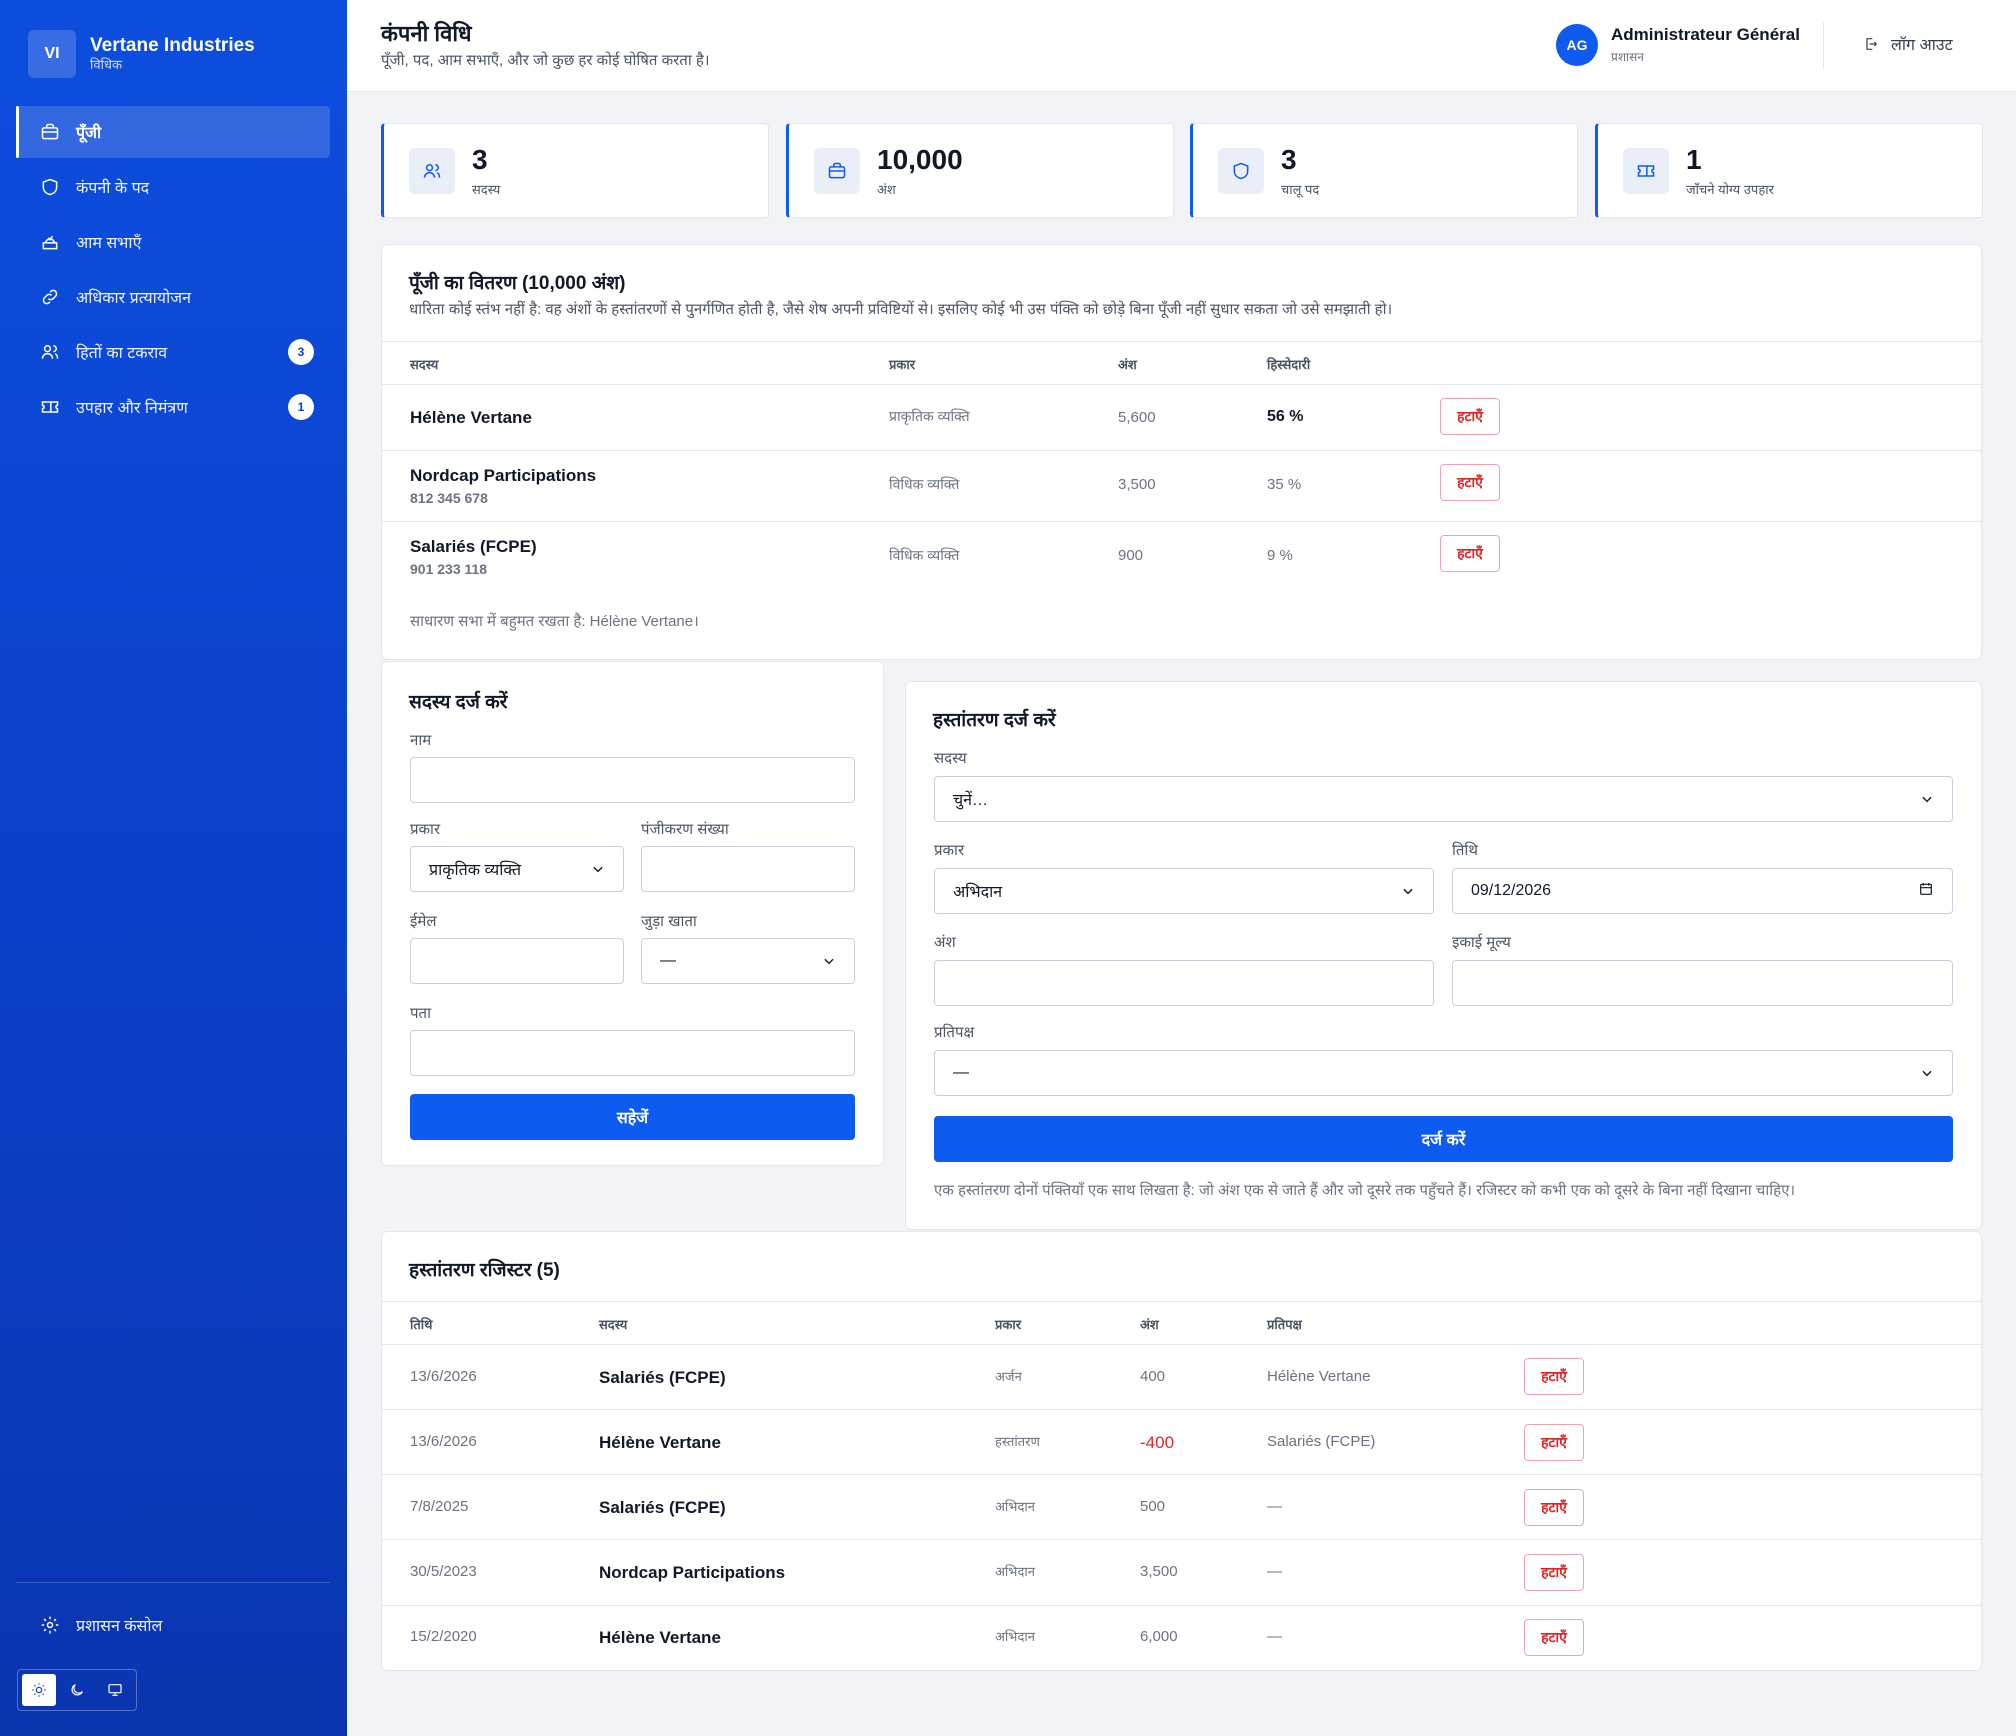 The image size is (2016, 1736). What do you see at coordinates (1384, 170) in the screenshot?
I see `stat-card-positions: 3 चालू पद` at bounding box center [1384, 170].